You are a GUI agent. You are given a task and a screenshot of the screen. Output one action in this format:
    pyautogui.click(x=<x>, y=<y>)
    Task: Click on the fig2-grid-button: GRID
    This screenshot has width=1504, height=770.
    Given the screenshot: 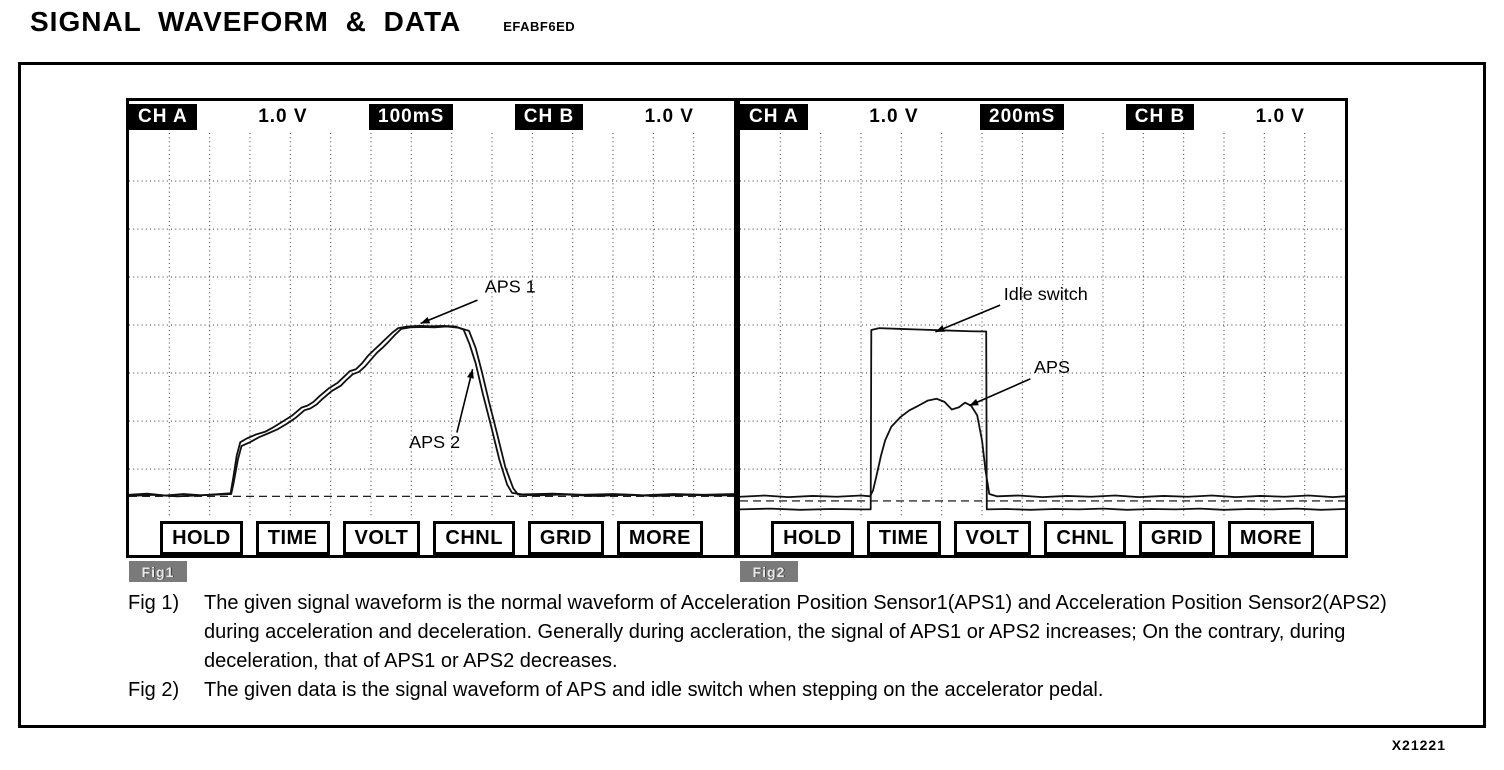 What is the action you would take?
    pyautogui.click(x=1176, y=538)
    